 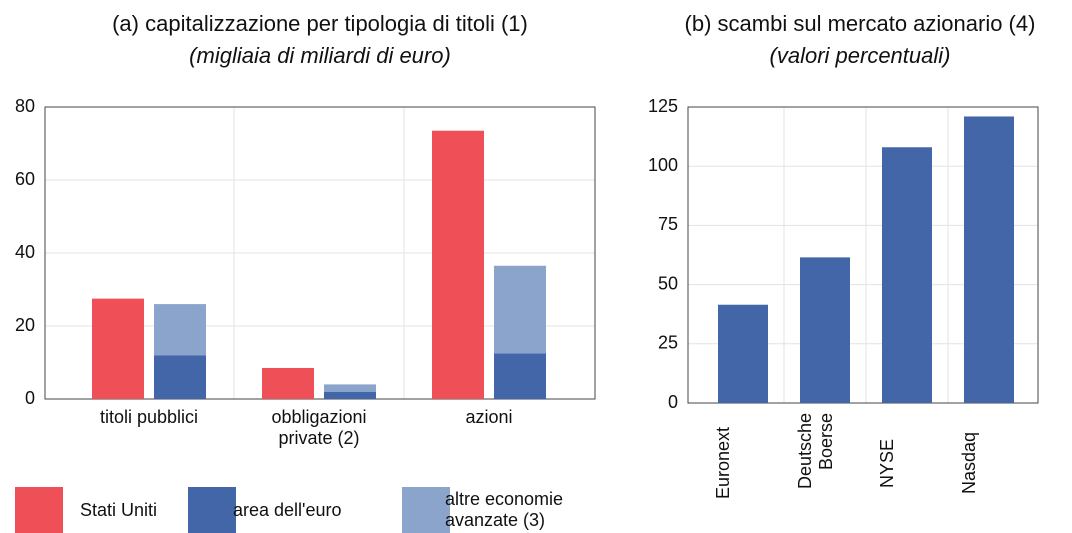 I want to click on x-tick-label: Deutsche Boerse, so click(x=815, y=451).